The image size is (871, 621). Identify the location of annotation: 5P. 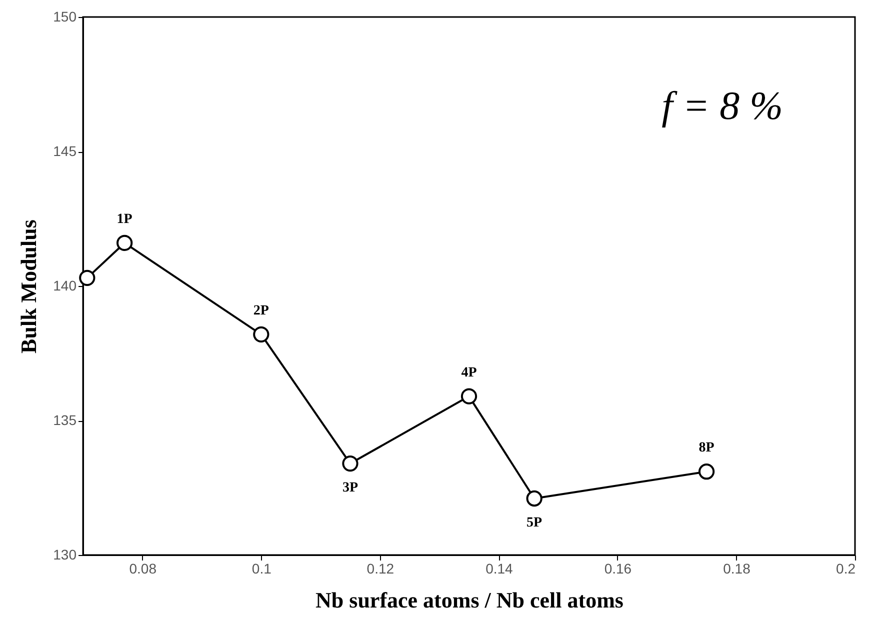
(534, 523).